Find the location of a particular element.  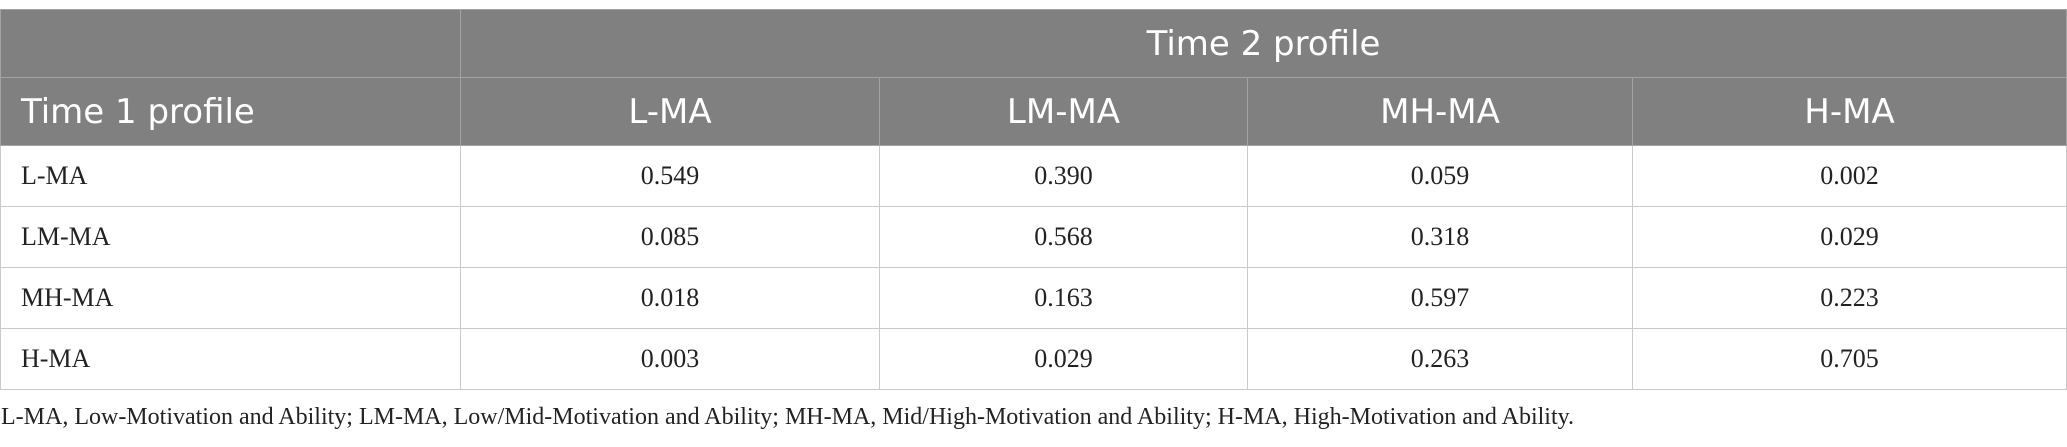

table-cell: 0.705 is located at coordinates (1849, 359).